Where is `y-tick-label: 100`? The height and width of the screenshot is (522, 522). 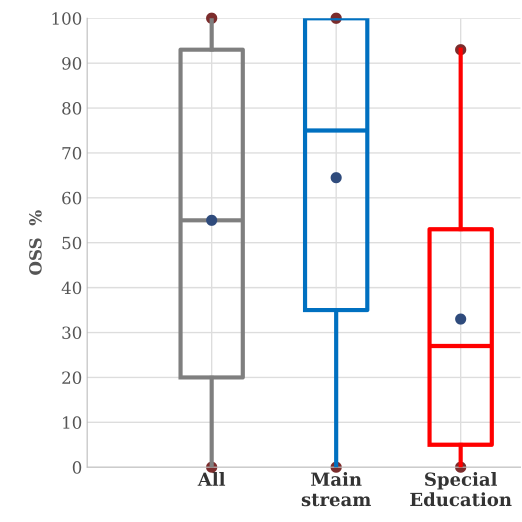
y-tick-label: 100 is located at coordinates (67, 18).